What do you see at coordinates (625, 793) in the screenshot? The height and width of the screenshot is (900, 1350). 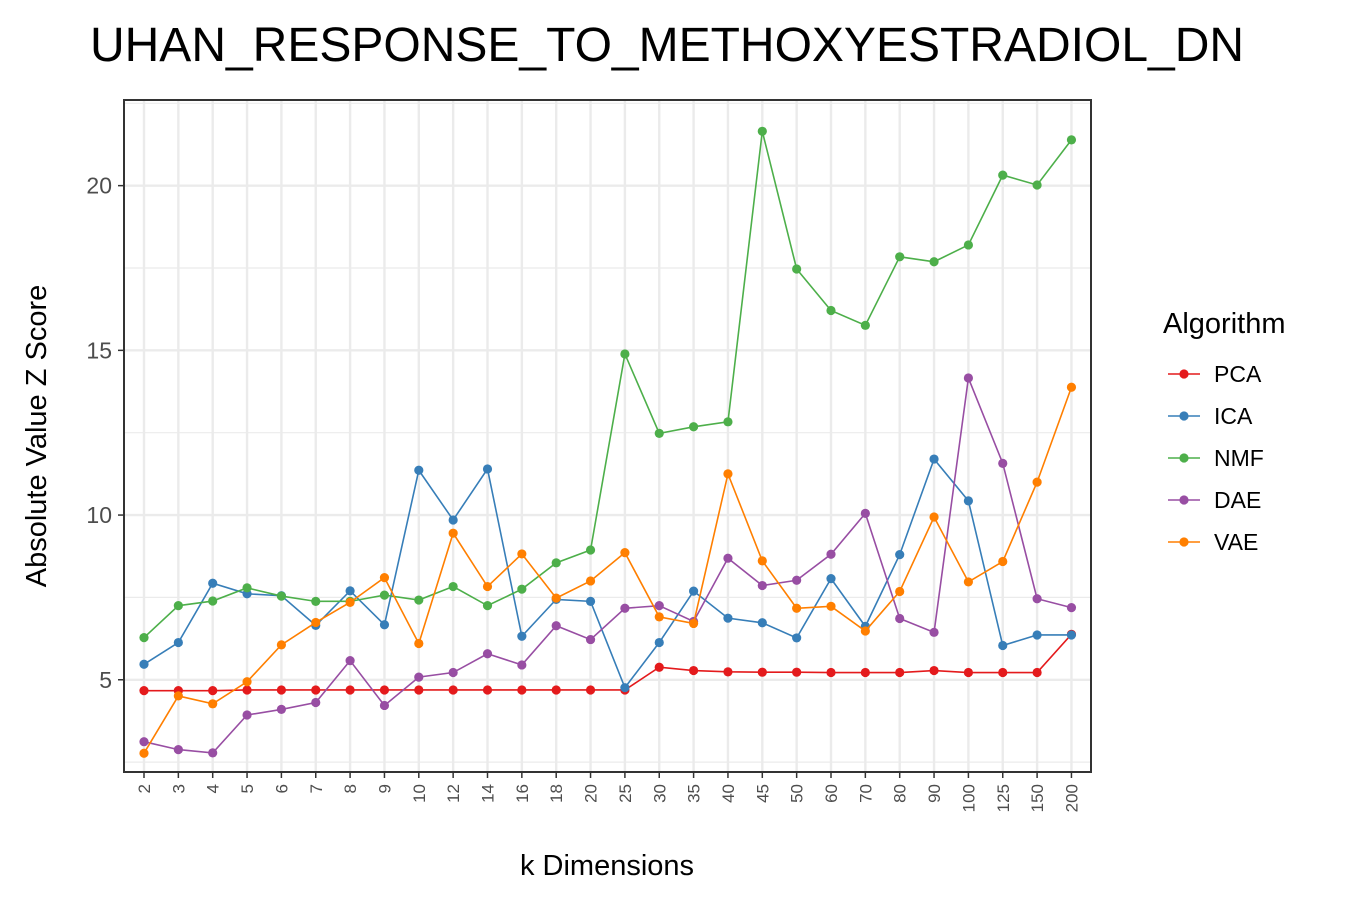 I see `x-tick-label: 25` at bounding box center [625, 793].